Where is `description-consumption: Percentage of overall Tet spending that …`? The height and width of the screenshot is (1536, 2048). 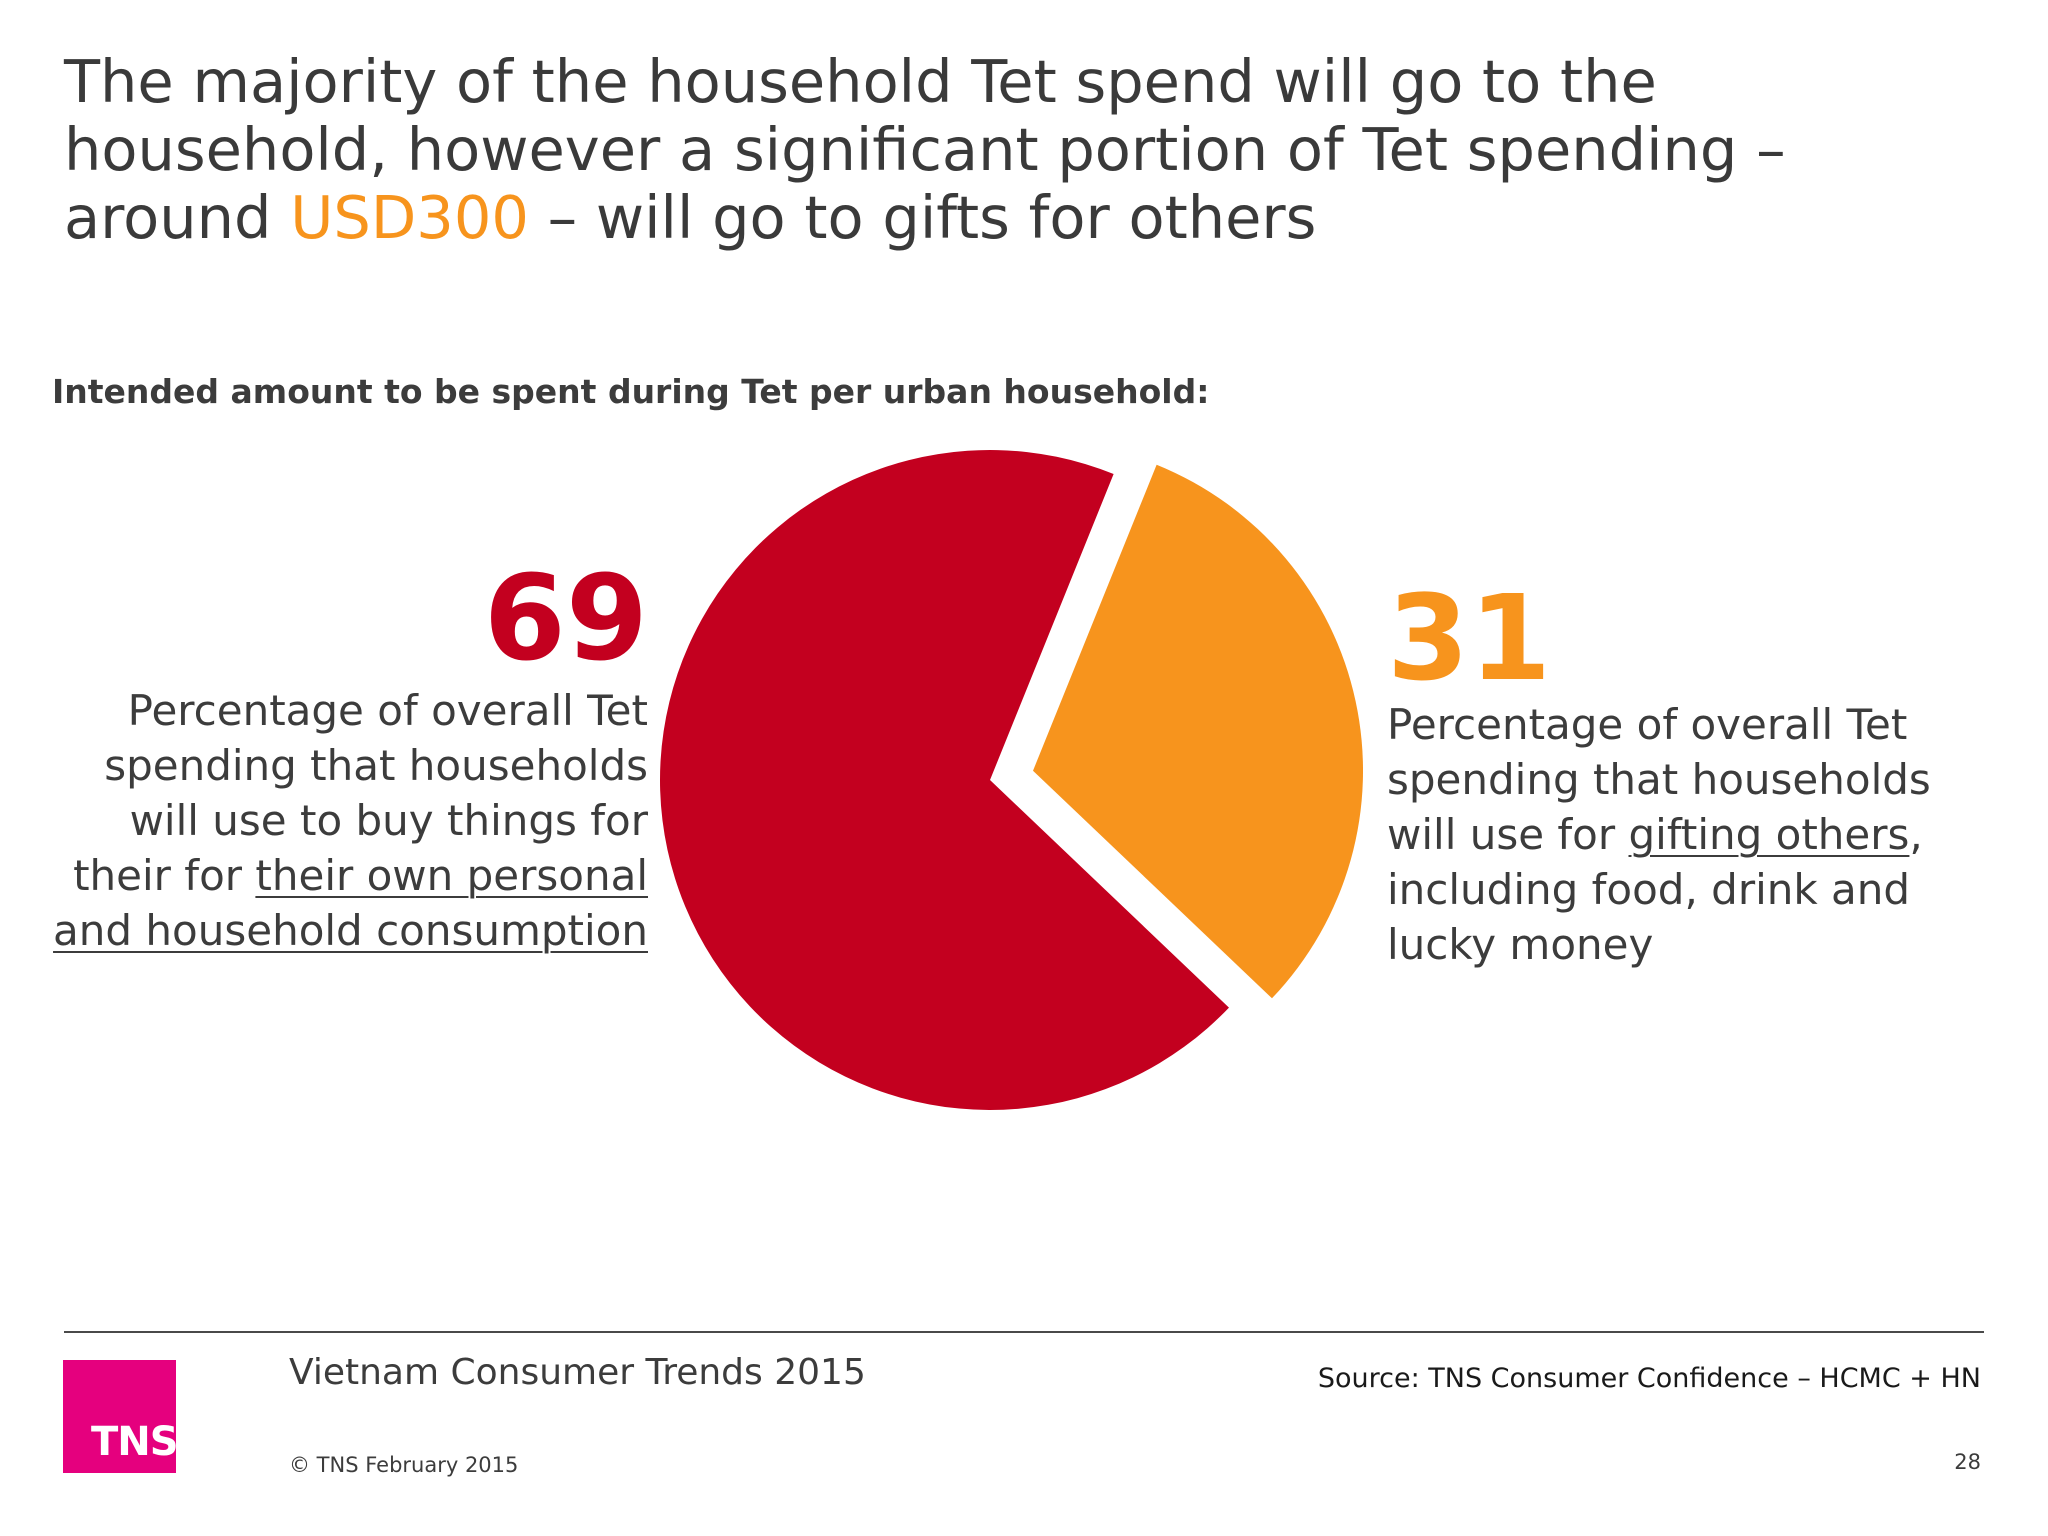
description-consumption: Percentage of overall Tet spending that … is located at coordinates (348, 820).